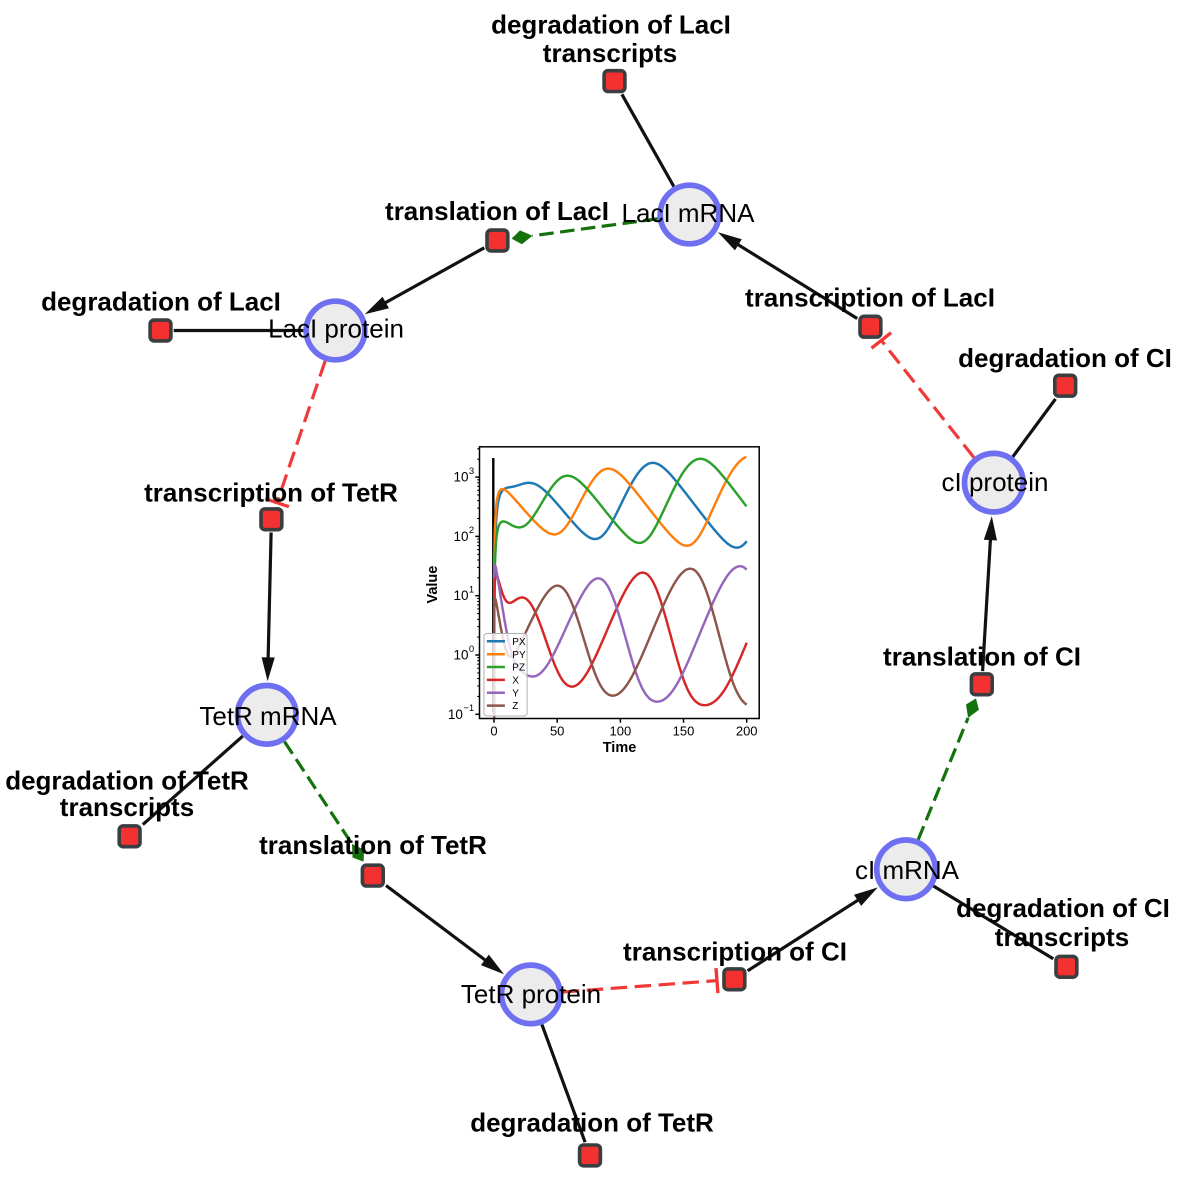 This screenshot has height=1200, width=1189. What do you see at coordinates (557, 730) in the screenshot?
I see `svg-text: 50` at bounding box center [557, 730].